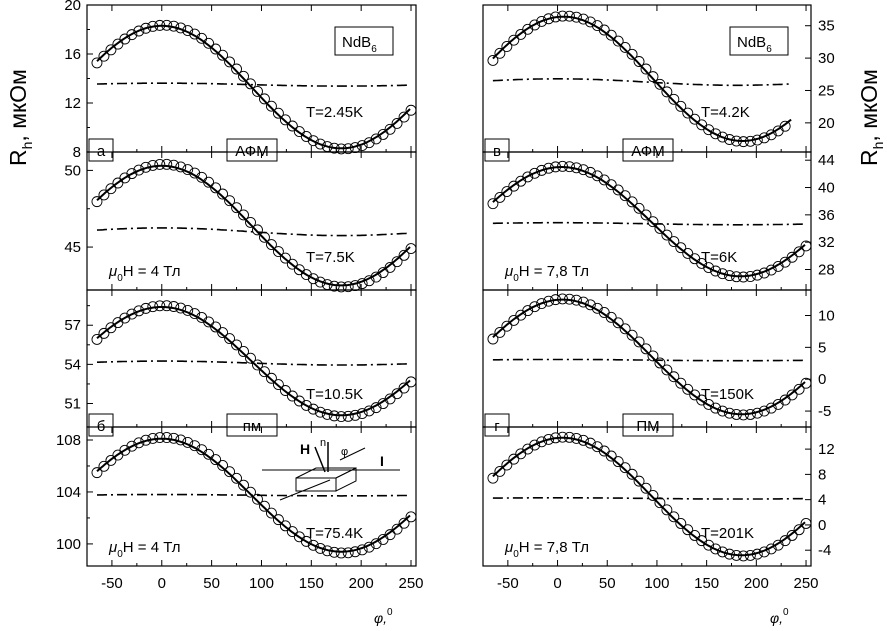 The width and height of the screenshot is (887, 631). I want to click on temperature-label-part: T=10.5K, so click(334, 394).